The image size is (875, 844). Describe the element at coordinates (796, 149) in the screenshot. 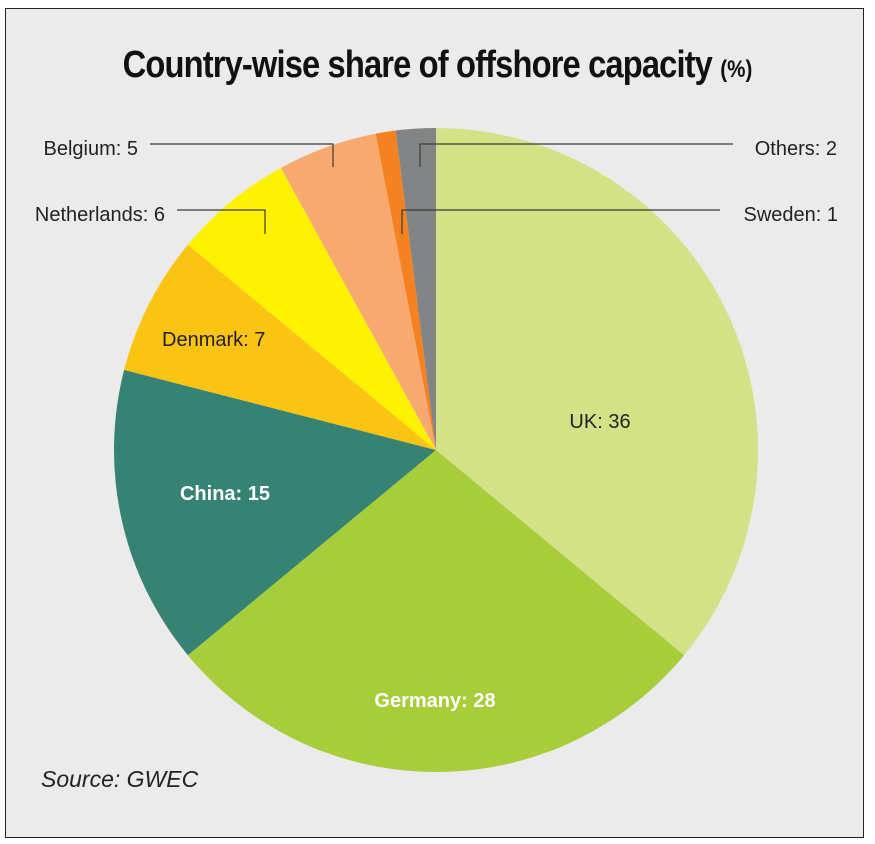

I see `slice-label-others: Others: 2` at that location.